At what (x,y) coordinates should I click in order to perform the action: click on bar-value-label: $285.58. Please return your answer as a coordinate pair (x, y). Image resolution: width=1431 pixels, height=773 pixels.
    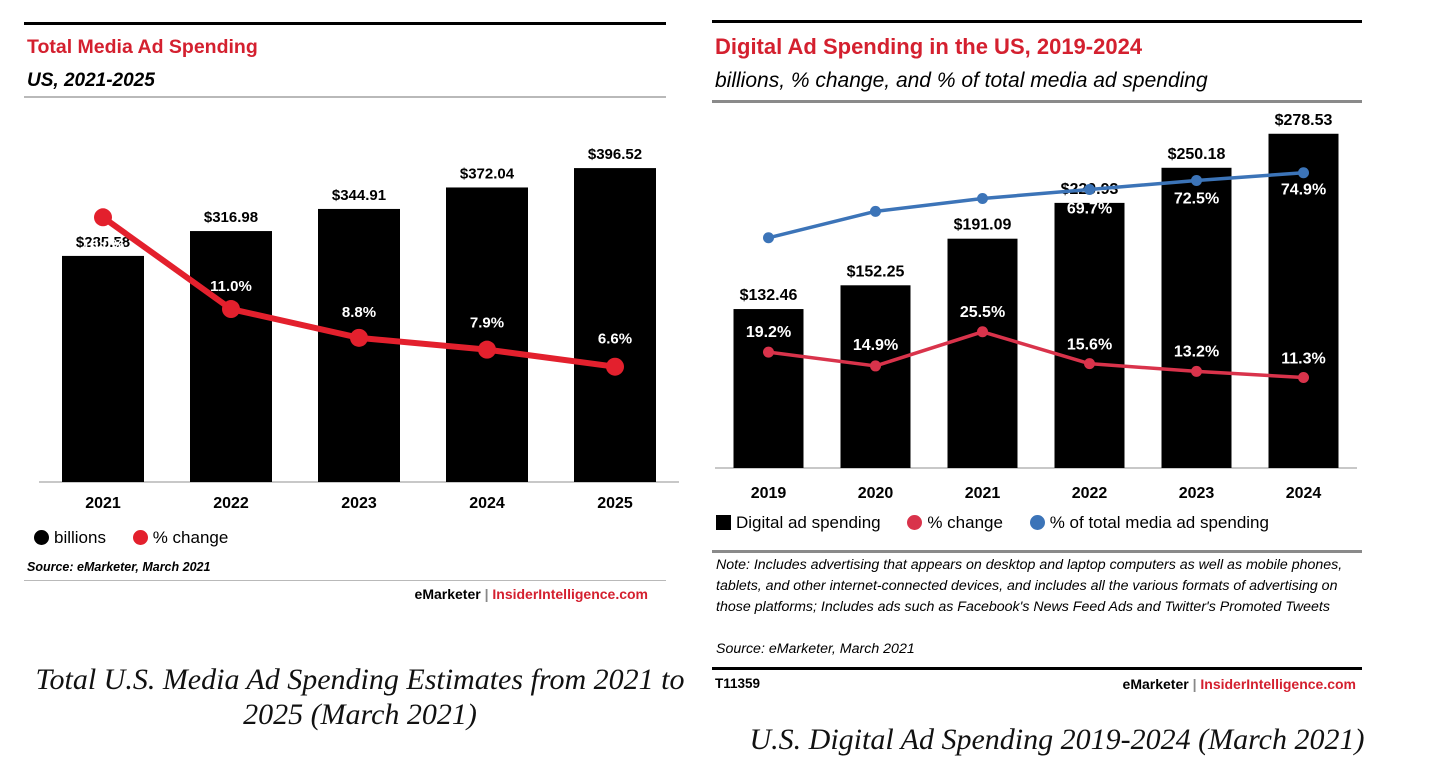
    Looking at the image, I should click on (103, 242).